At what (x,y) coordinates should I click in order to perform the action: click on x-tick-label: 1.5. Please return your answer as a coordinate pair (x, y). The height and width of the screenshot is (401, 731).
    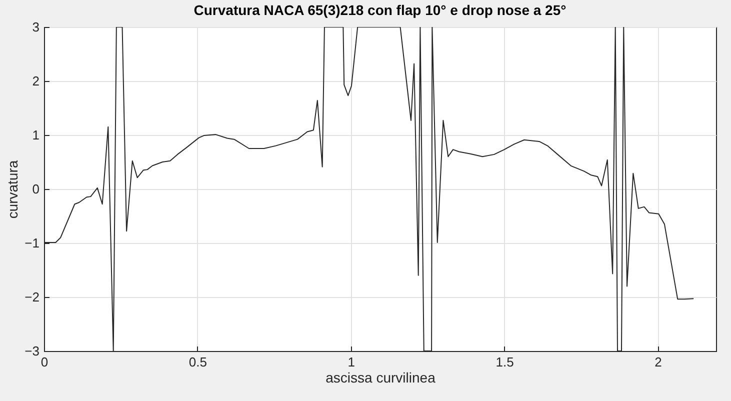
    Looking at the image, I should click on (505, 362).